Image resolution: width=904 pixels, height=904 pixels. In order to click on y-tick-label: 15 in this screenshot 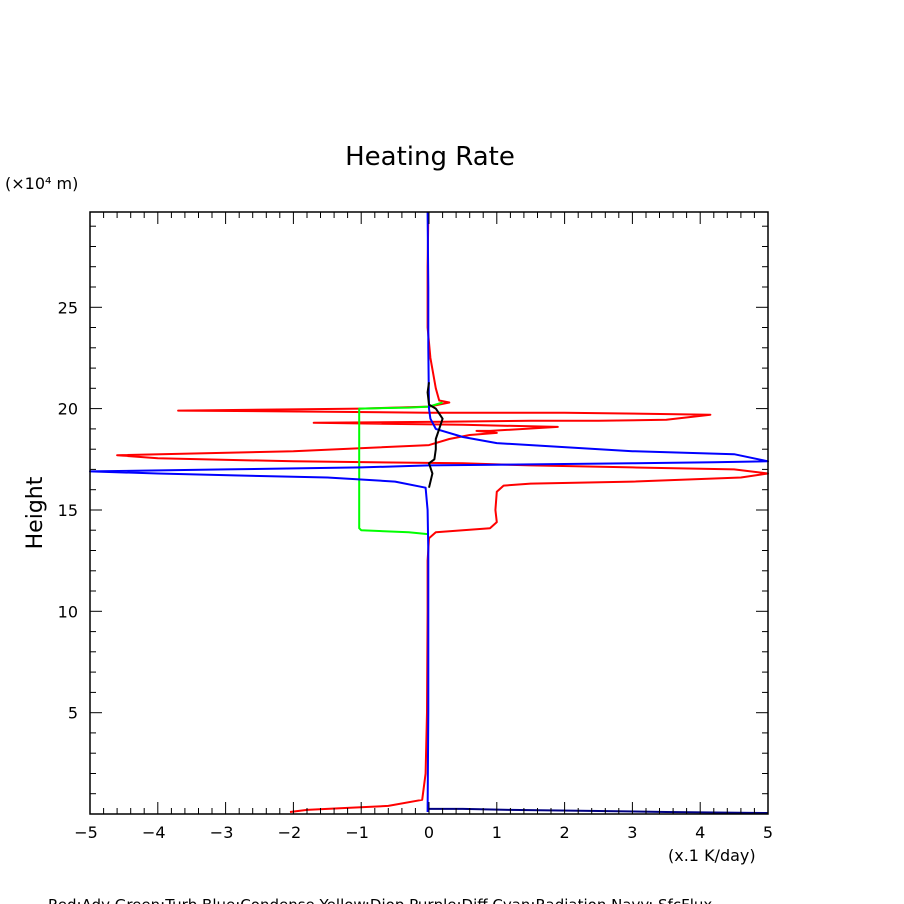, I will do `click(68, 510)`.